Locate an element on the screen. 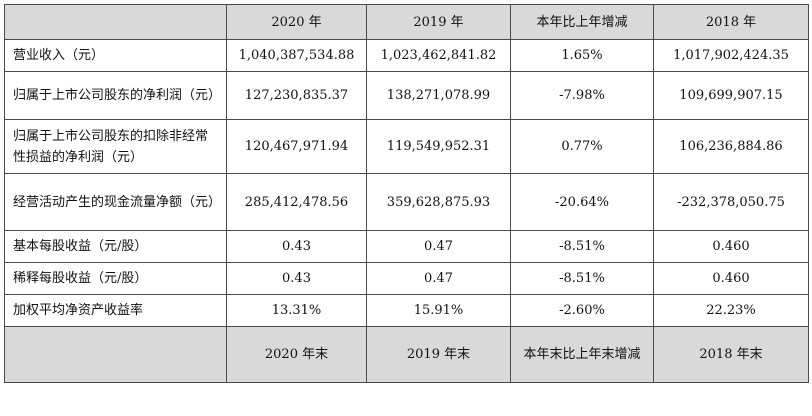  table-header-row: 2020 年 2019 年 本年比上年增减 2018 年 is located at coordinates (406, 22).